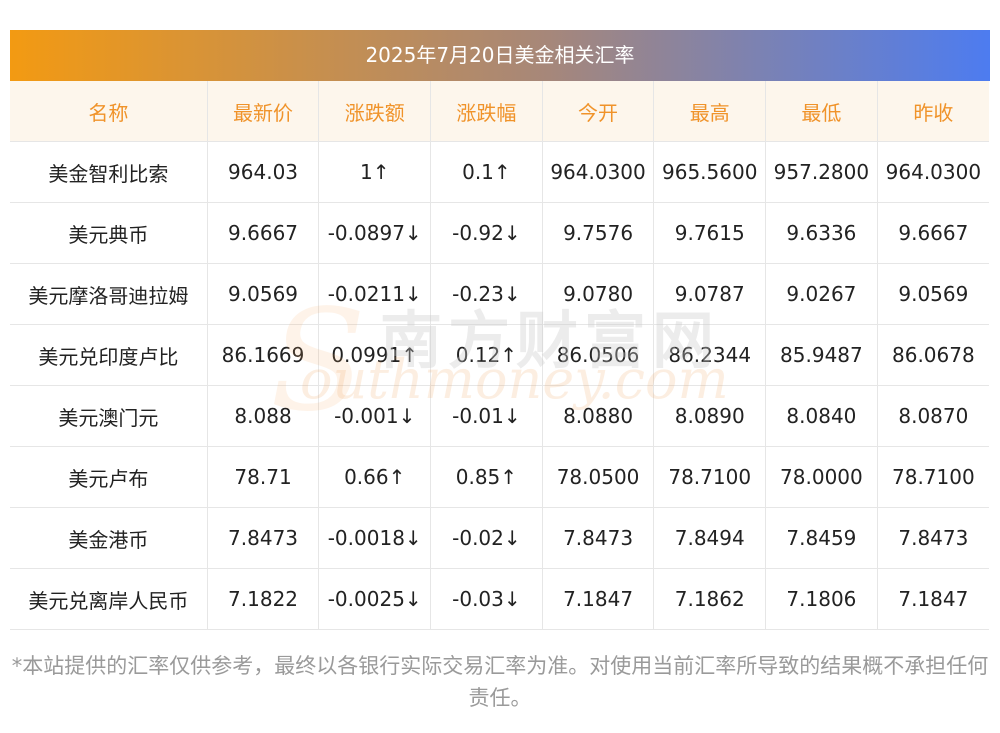  I want to click on cell-open: 9.0780, so click(598, 294).